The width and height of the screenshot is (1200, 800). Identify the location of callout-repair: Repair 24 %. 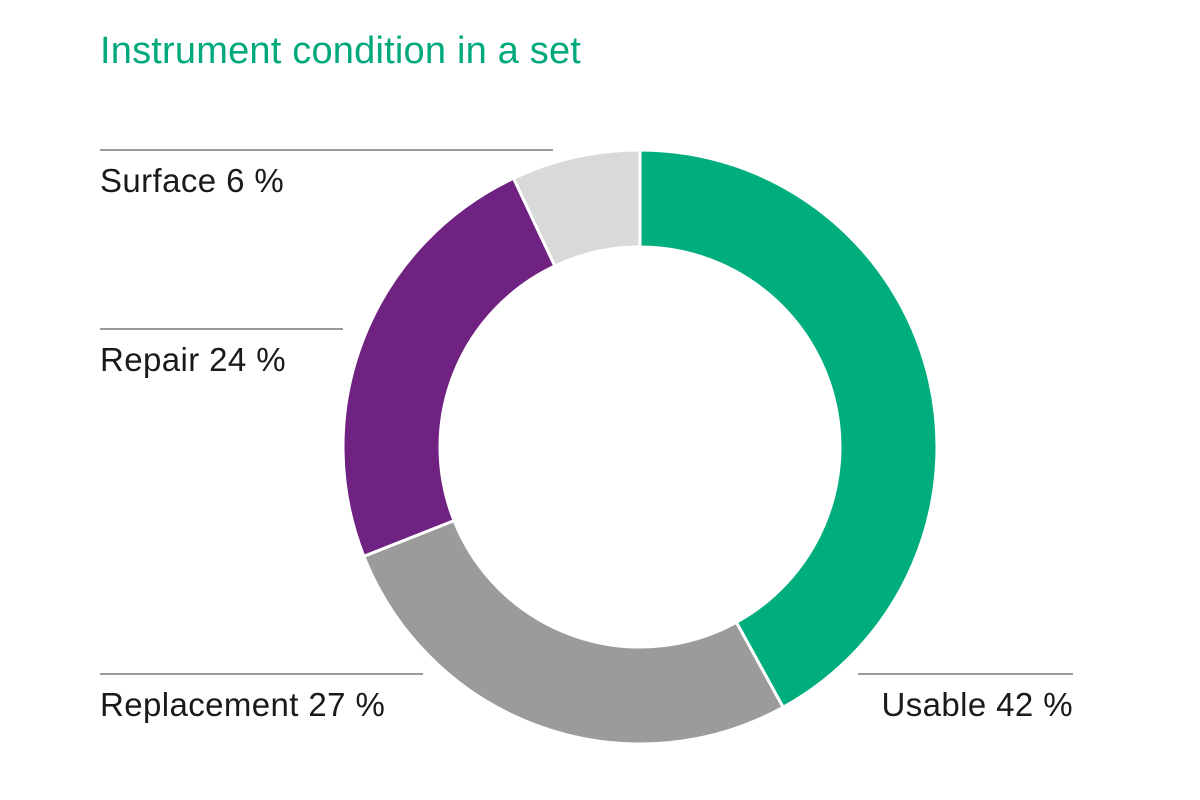
(221, 353).